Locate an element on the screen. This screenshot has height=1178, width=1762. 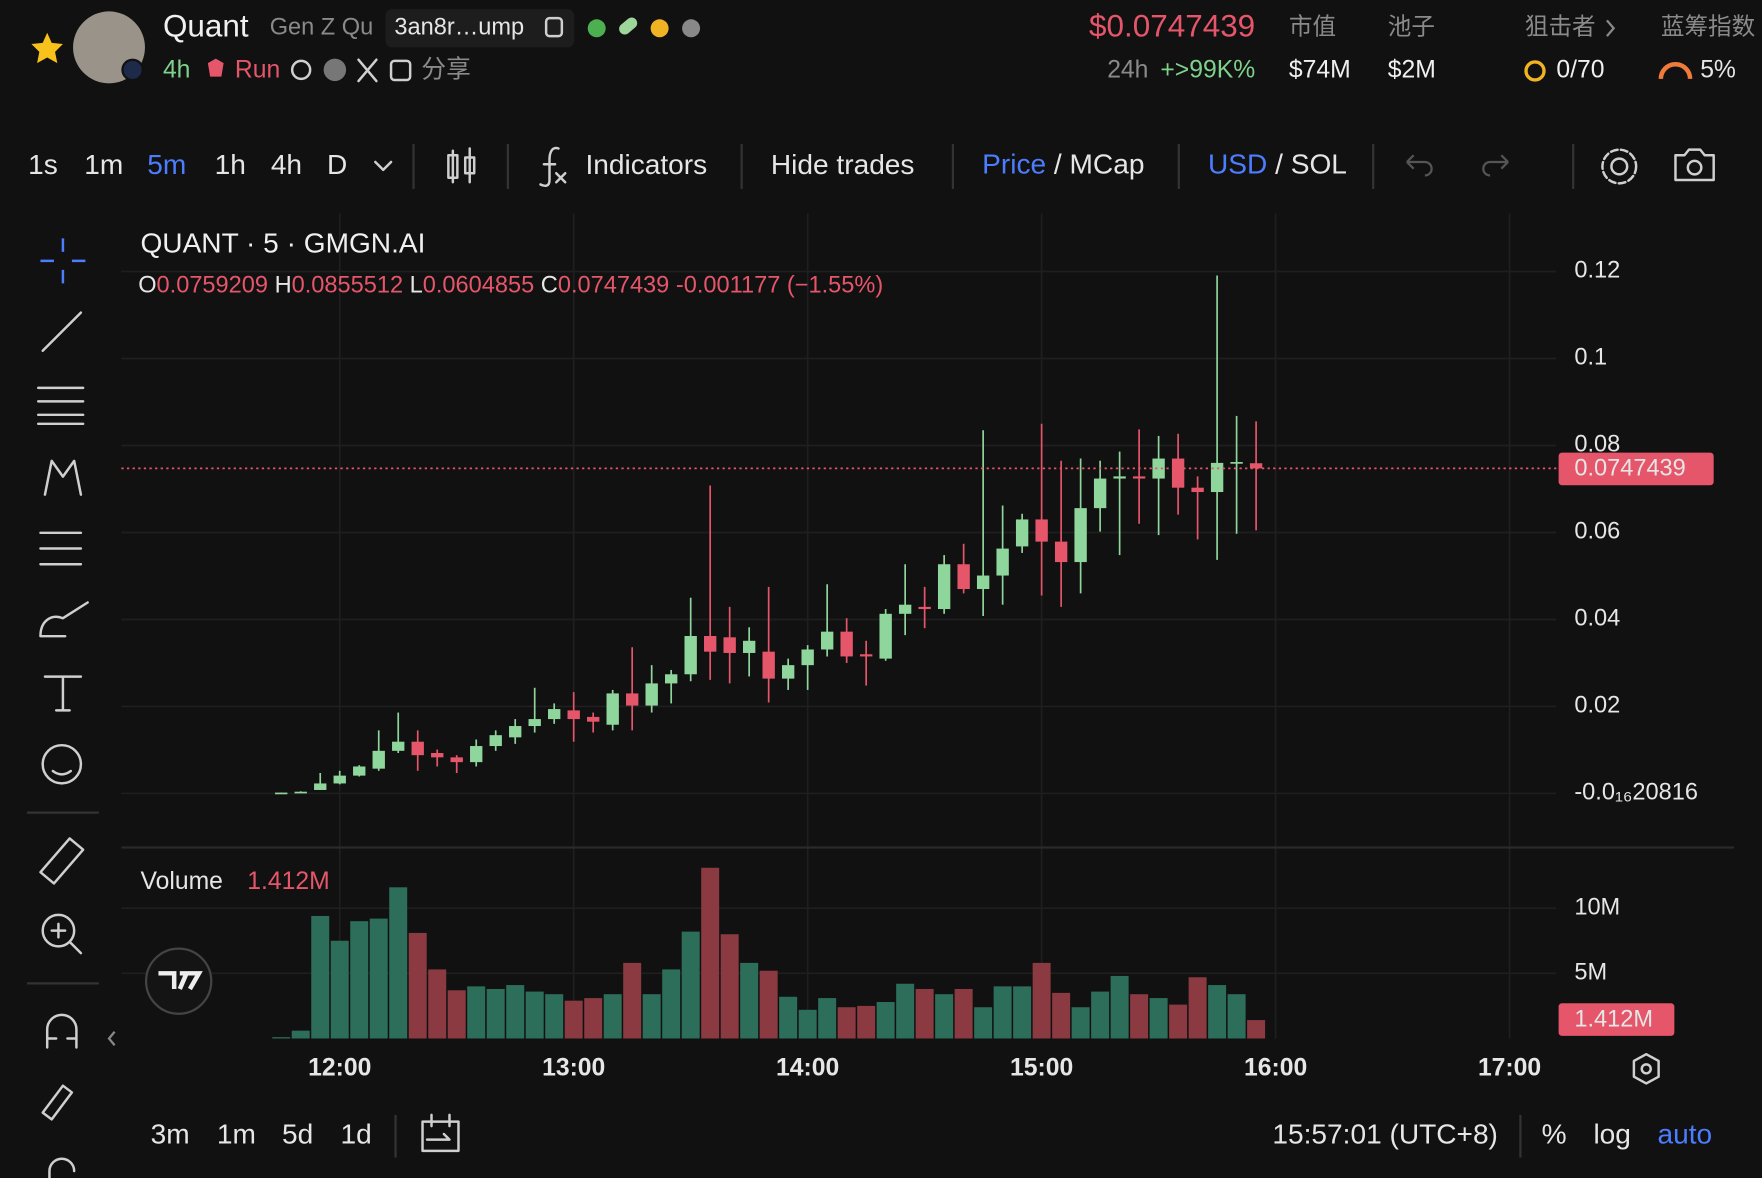
ohlc-letter: C is located at coordinates (549, 285).